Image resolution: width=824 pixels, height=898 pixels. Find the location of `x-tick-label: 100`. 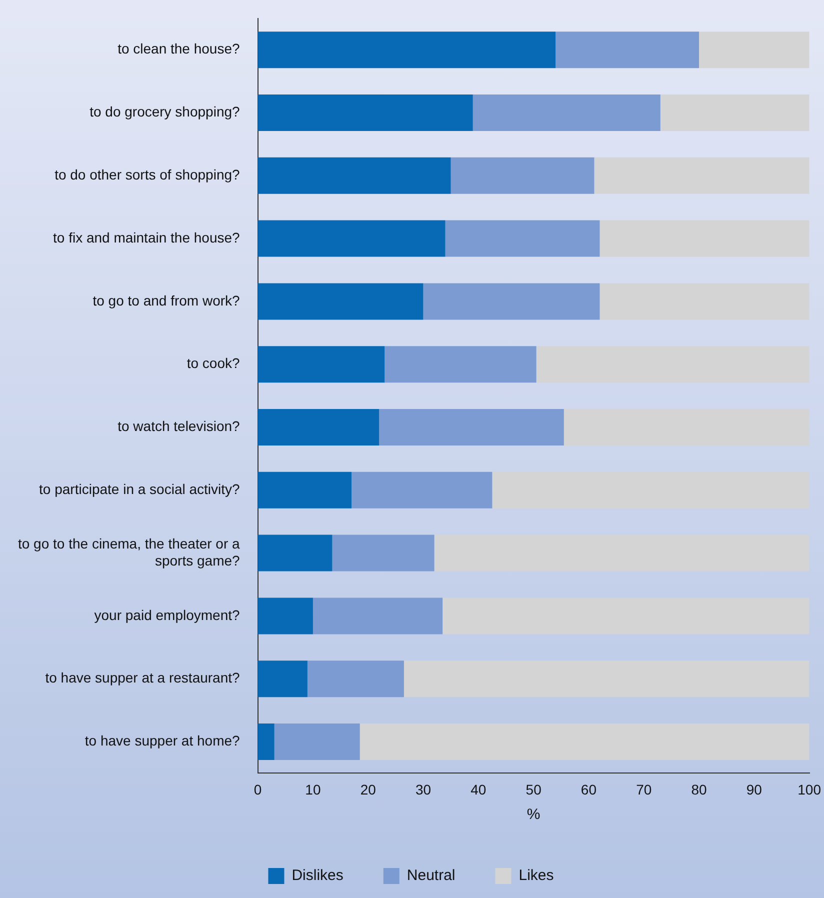

x-tick-label: 100 is located at coordinates (810, 789).